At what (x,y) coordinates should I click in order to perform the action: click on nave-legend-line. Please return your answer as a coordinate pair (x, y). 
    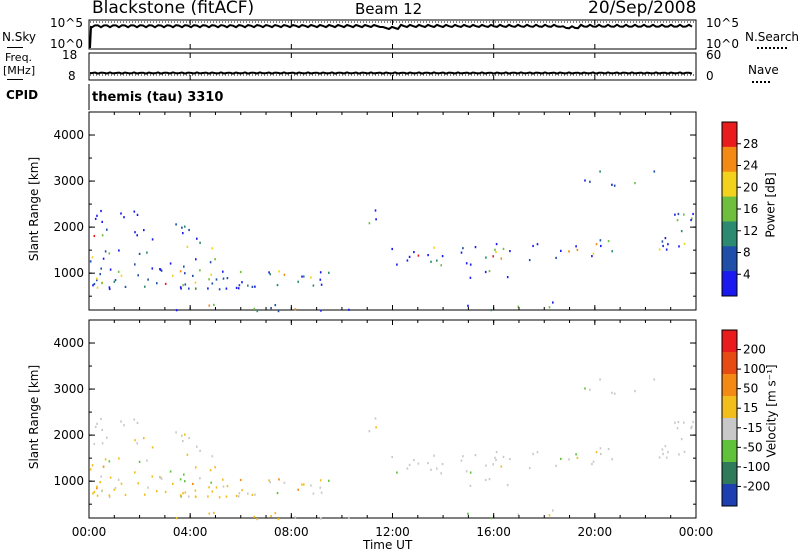
    Looking at the image, I should click on (761, 82).